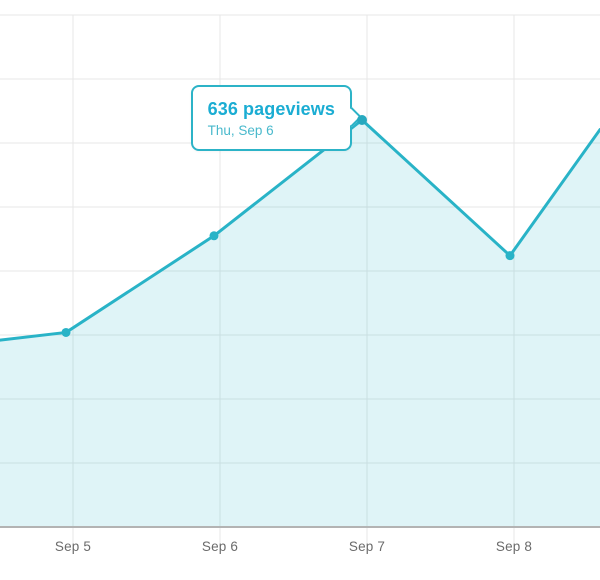 The width and height of the screenshot is (600, 580). Describe the element at coordinates (362, 119) in the screenshot. I see `highlighted-data-point` at that location.